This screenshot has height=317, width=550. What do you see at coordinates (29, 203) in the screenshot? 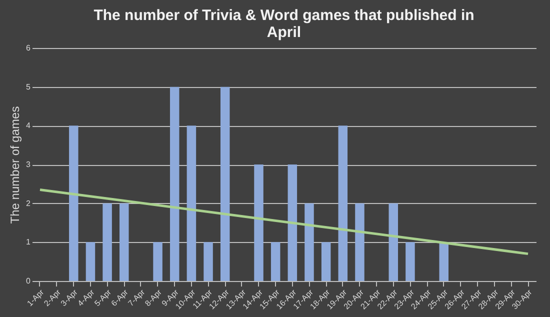
I see `y-tick-label: 2` at bounding box center [29, 203].